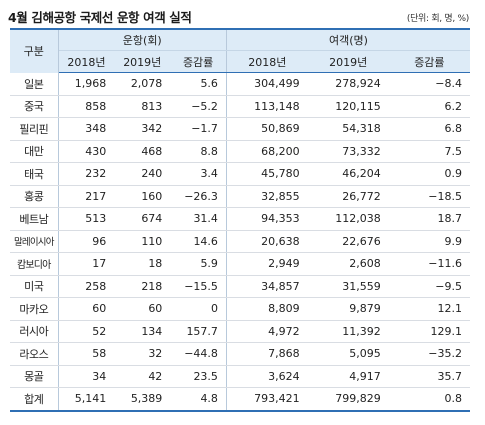 This screenshot has height=425, width=485. Describe the element at coordinates (429, 309) in the screenshot. I see `passengers-rate-cell: 12.1` at that location.